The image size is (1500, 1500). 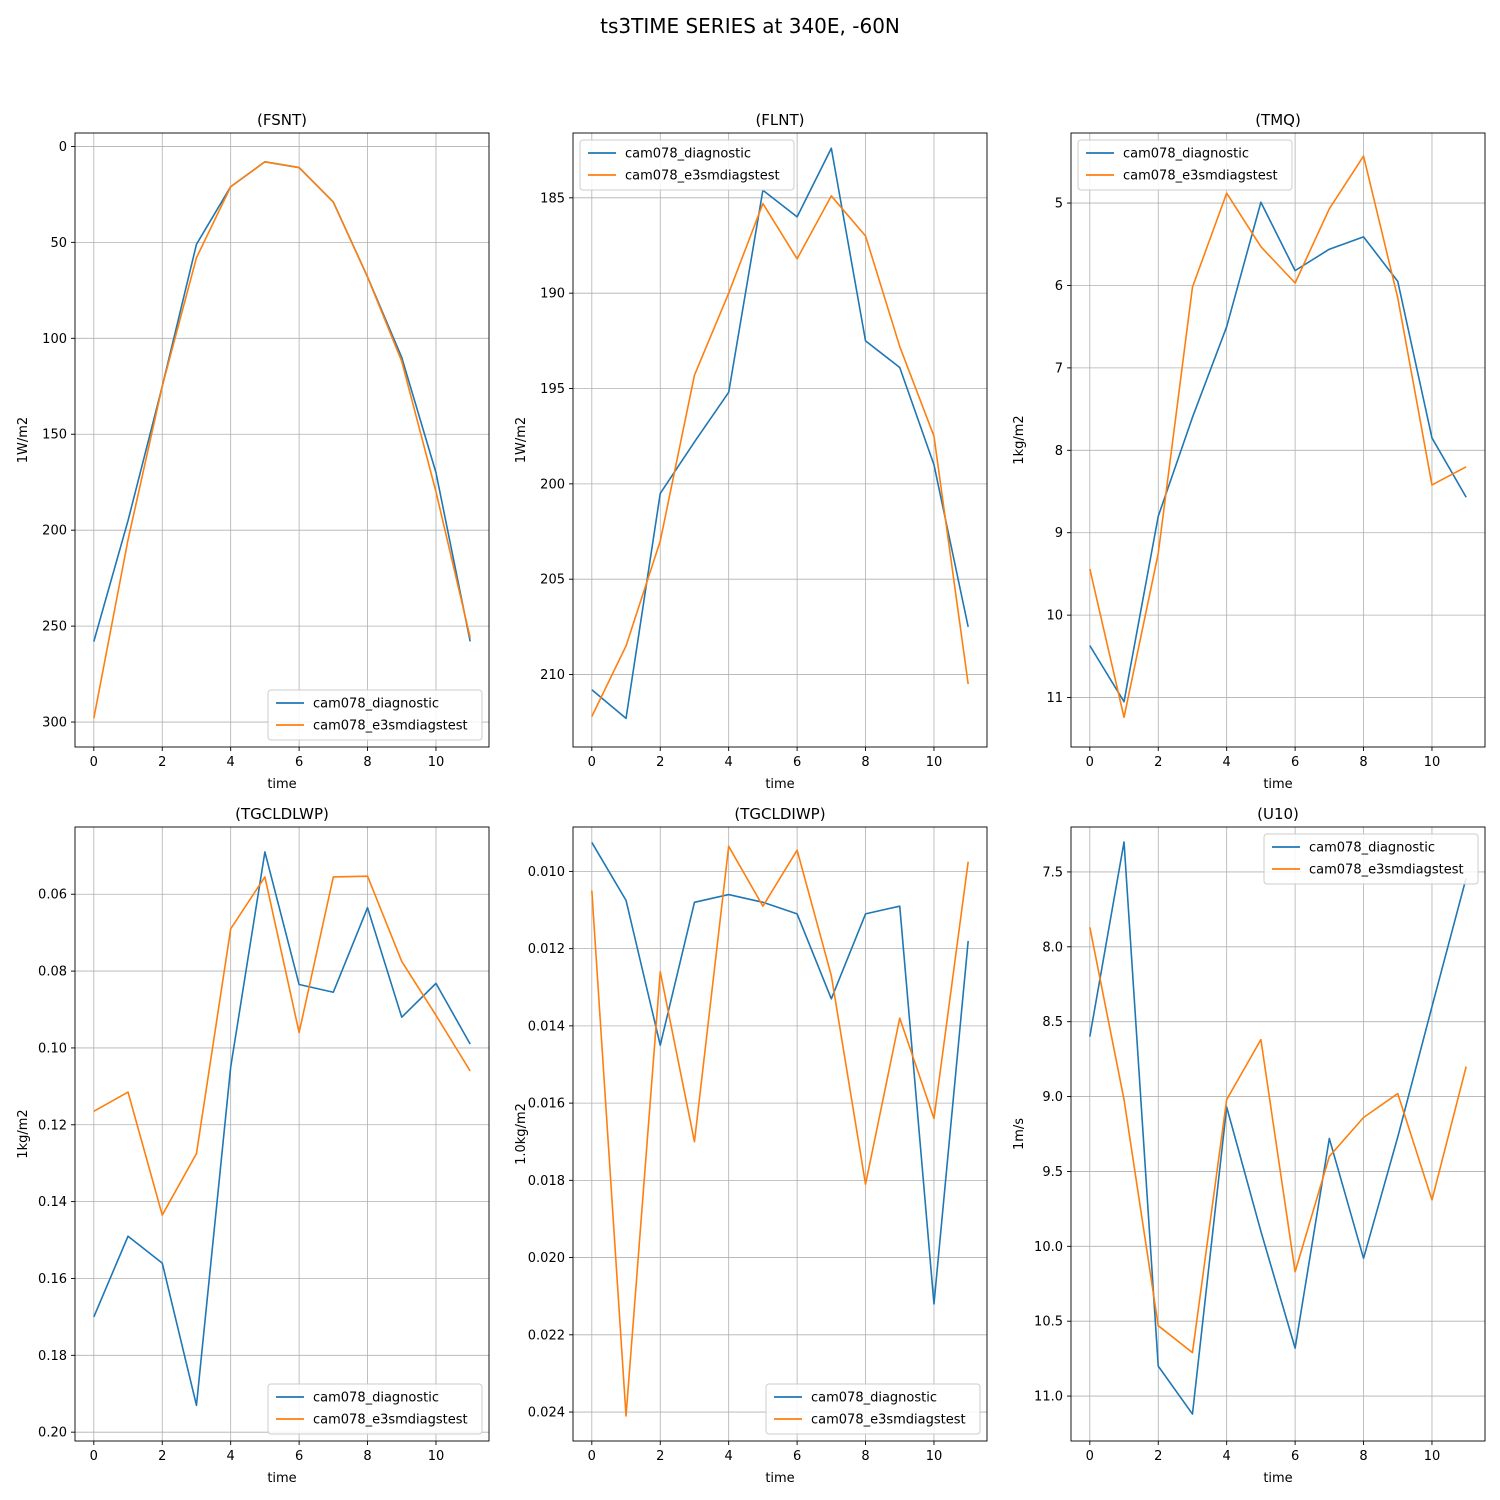 I want to click on y-tick-label: 6, so click(x=1059, y=286).